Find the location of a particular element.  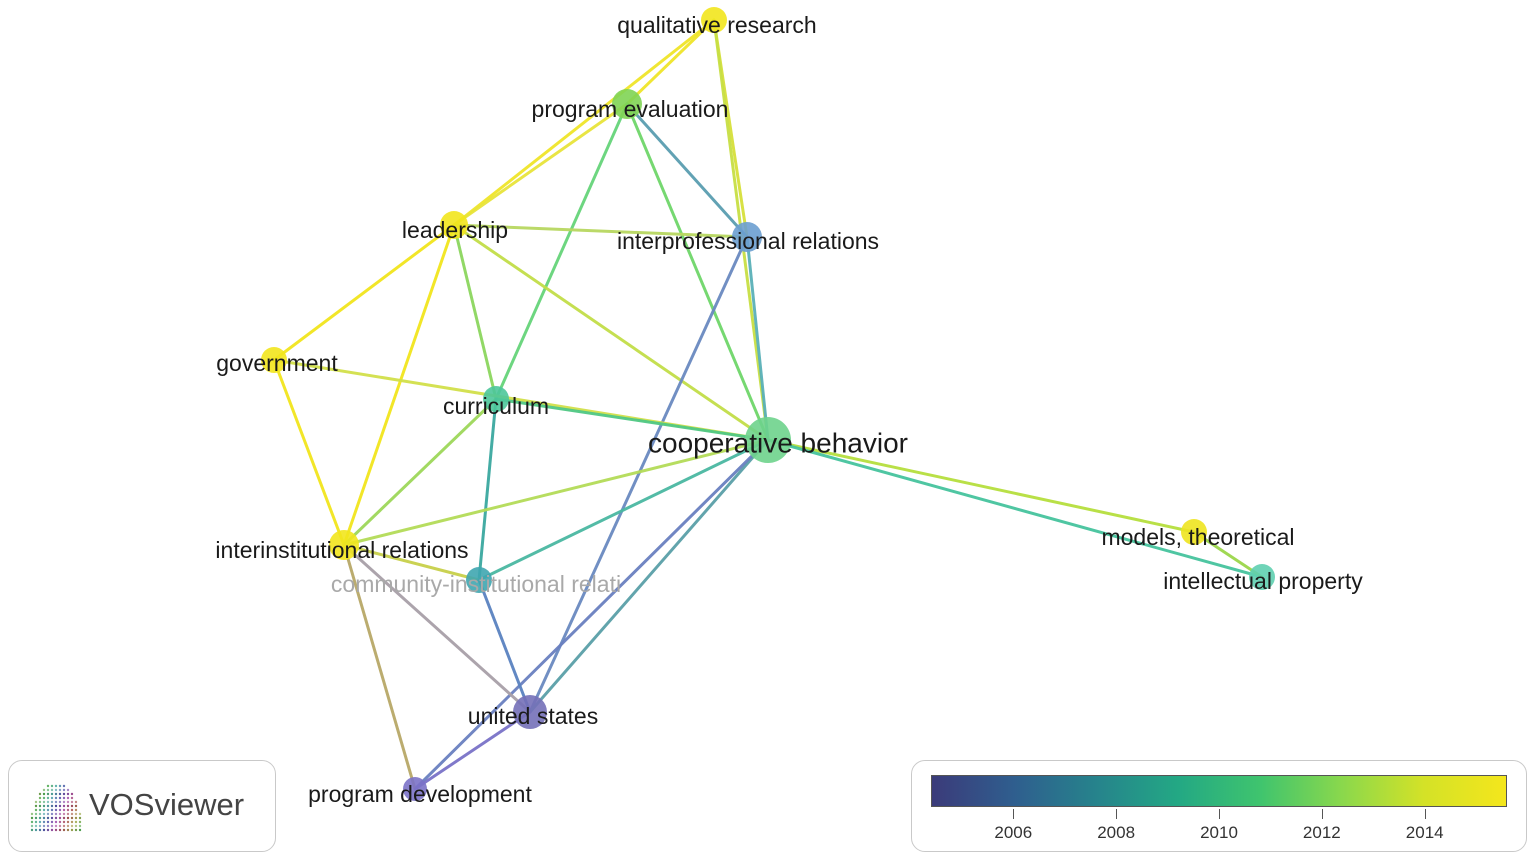

edge-cooperative_behavior-united_states is located at coordinates (649, 576).